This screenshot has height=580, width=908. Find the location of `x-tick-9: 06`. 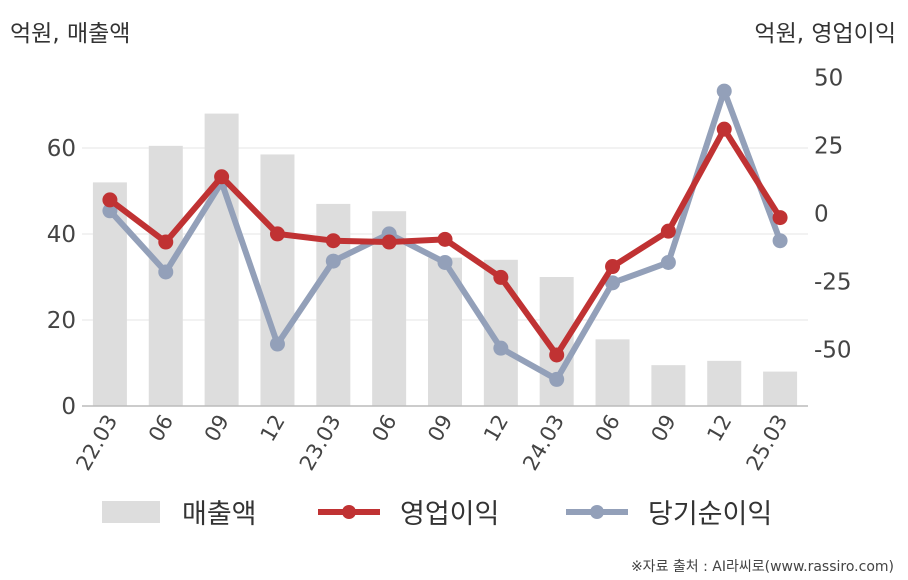

x-tick-9: 06 is located at coordinates (608, 428).